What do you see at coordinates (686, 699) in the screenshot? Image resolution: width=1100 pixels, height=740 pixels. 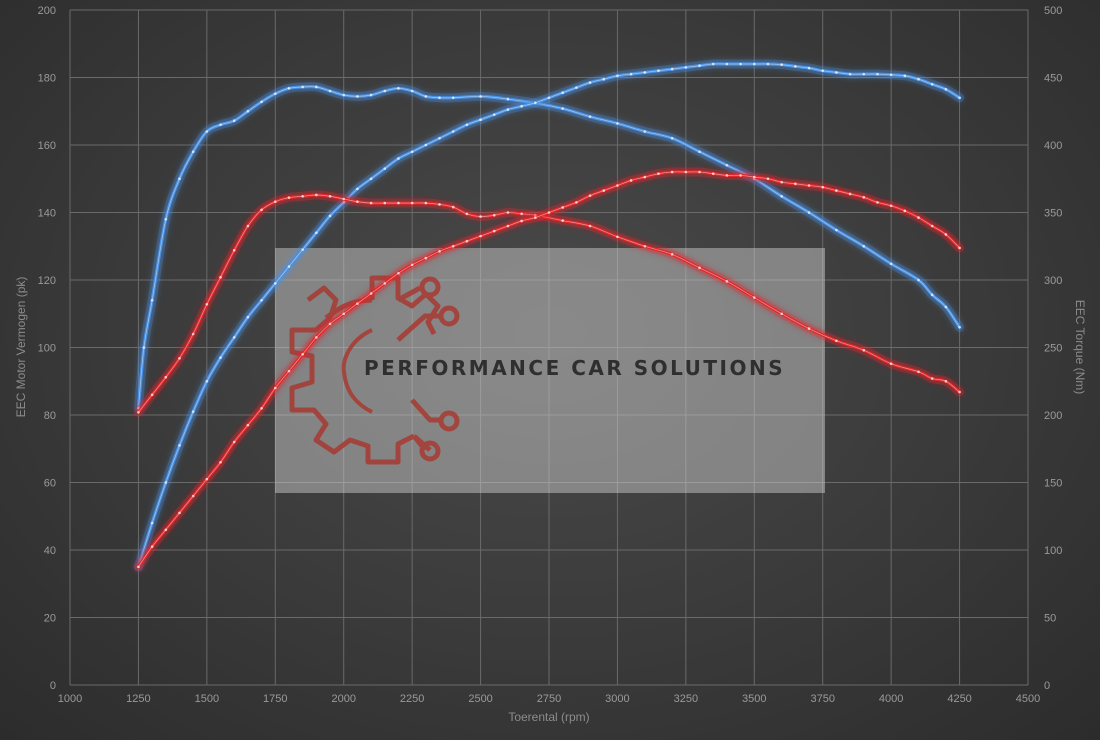 I see `x-tick-label: 3250` at bounding box center [686, 699].